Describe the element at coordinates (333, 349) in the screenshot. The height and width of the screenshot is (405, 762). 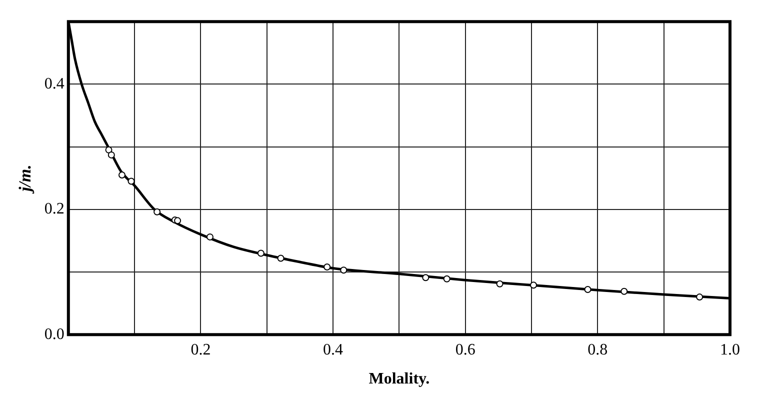
I see `x-tick-label: 0.4` at that location.